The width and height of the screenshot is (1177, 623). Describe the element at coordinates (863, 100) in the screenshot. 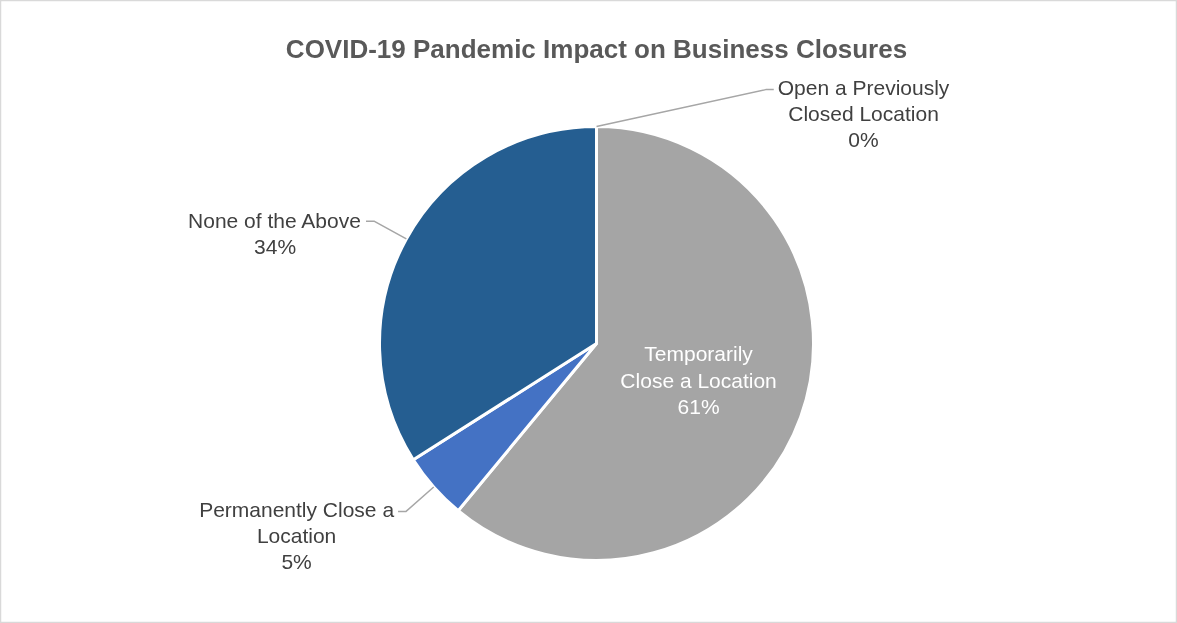

I see `category-label: Open a Previously Closed Location` at that location.